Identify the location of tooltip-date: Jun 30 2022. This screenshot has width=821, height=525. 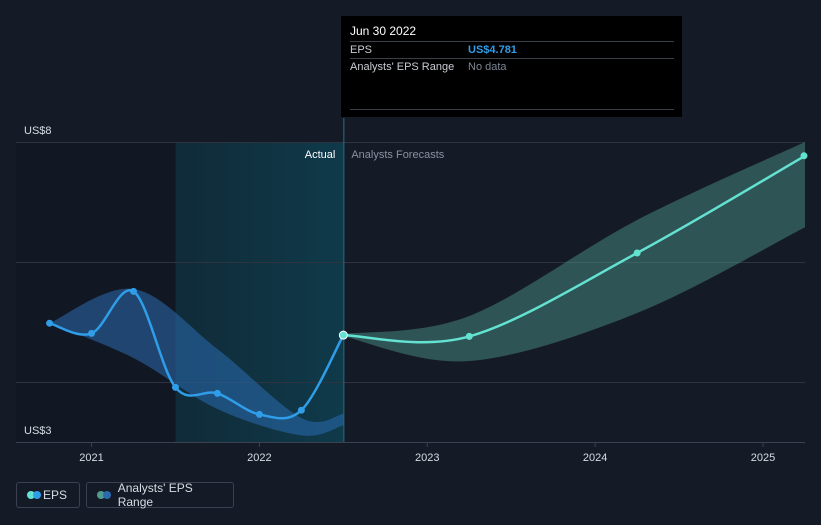
(383, 31).